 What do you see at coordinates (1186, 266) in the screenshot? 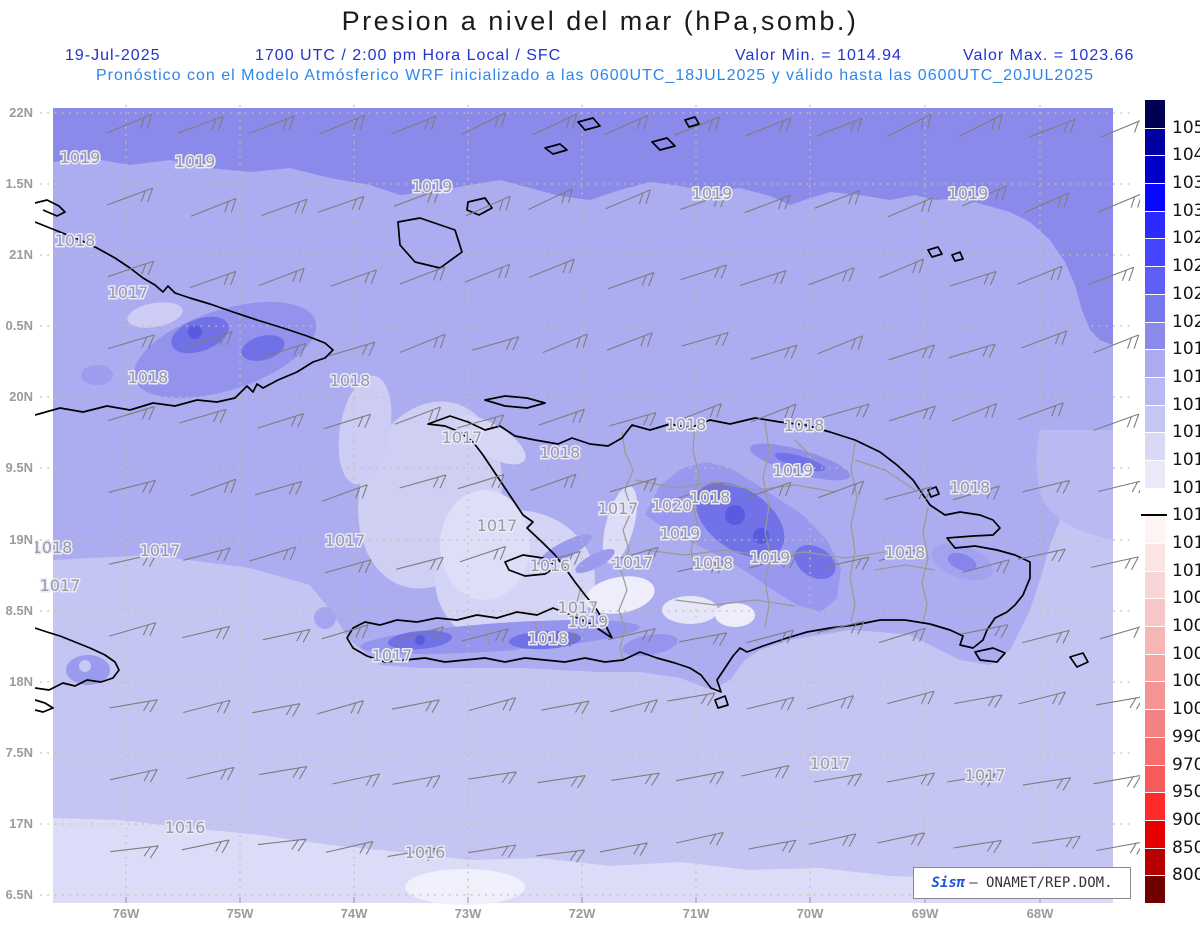
I see `colorbar-tick-label: 1025` at bounding box center [1186, 266].